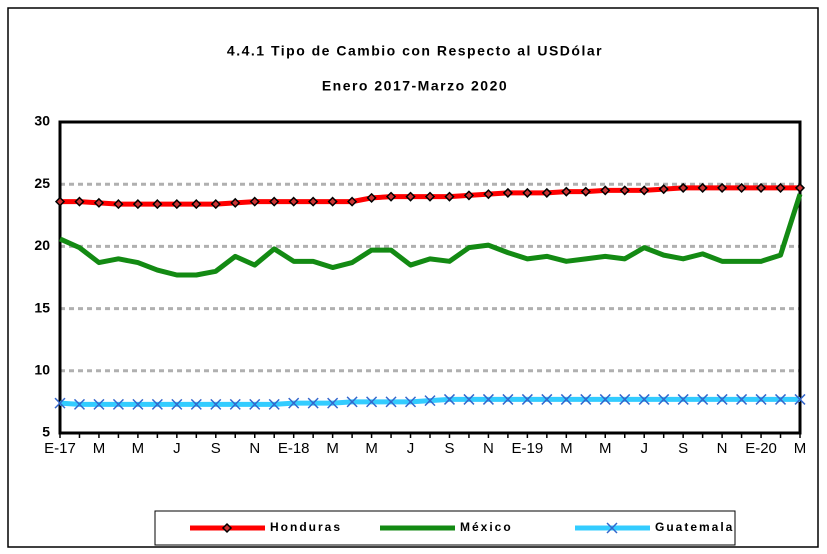 Image resolution: width=827 pixels, height=554 pixels. Describe the element at coordinates (42, 370) in the screenshot. I see `y-tick-label: 10` at that location.